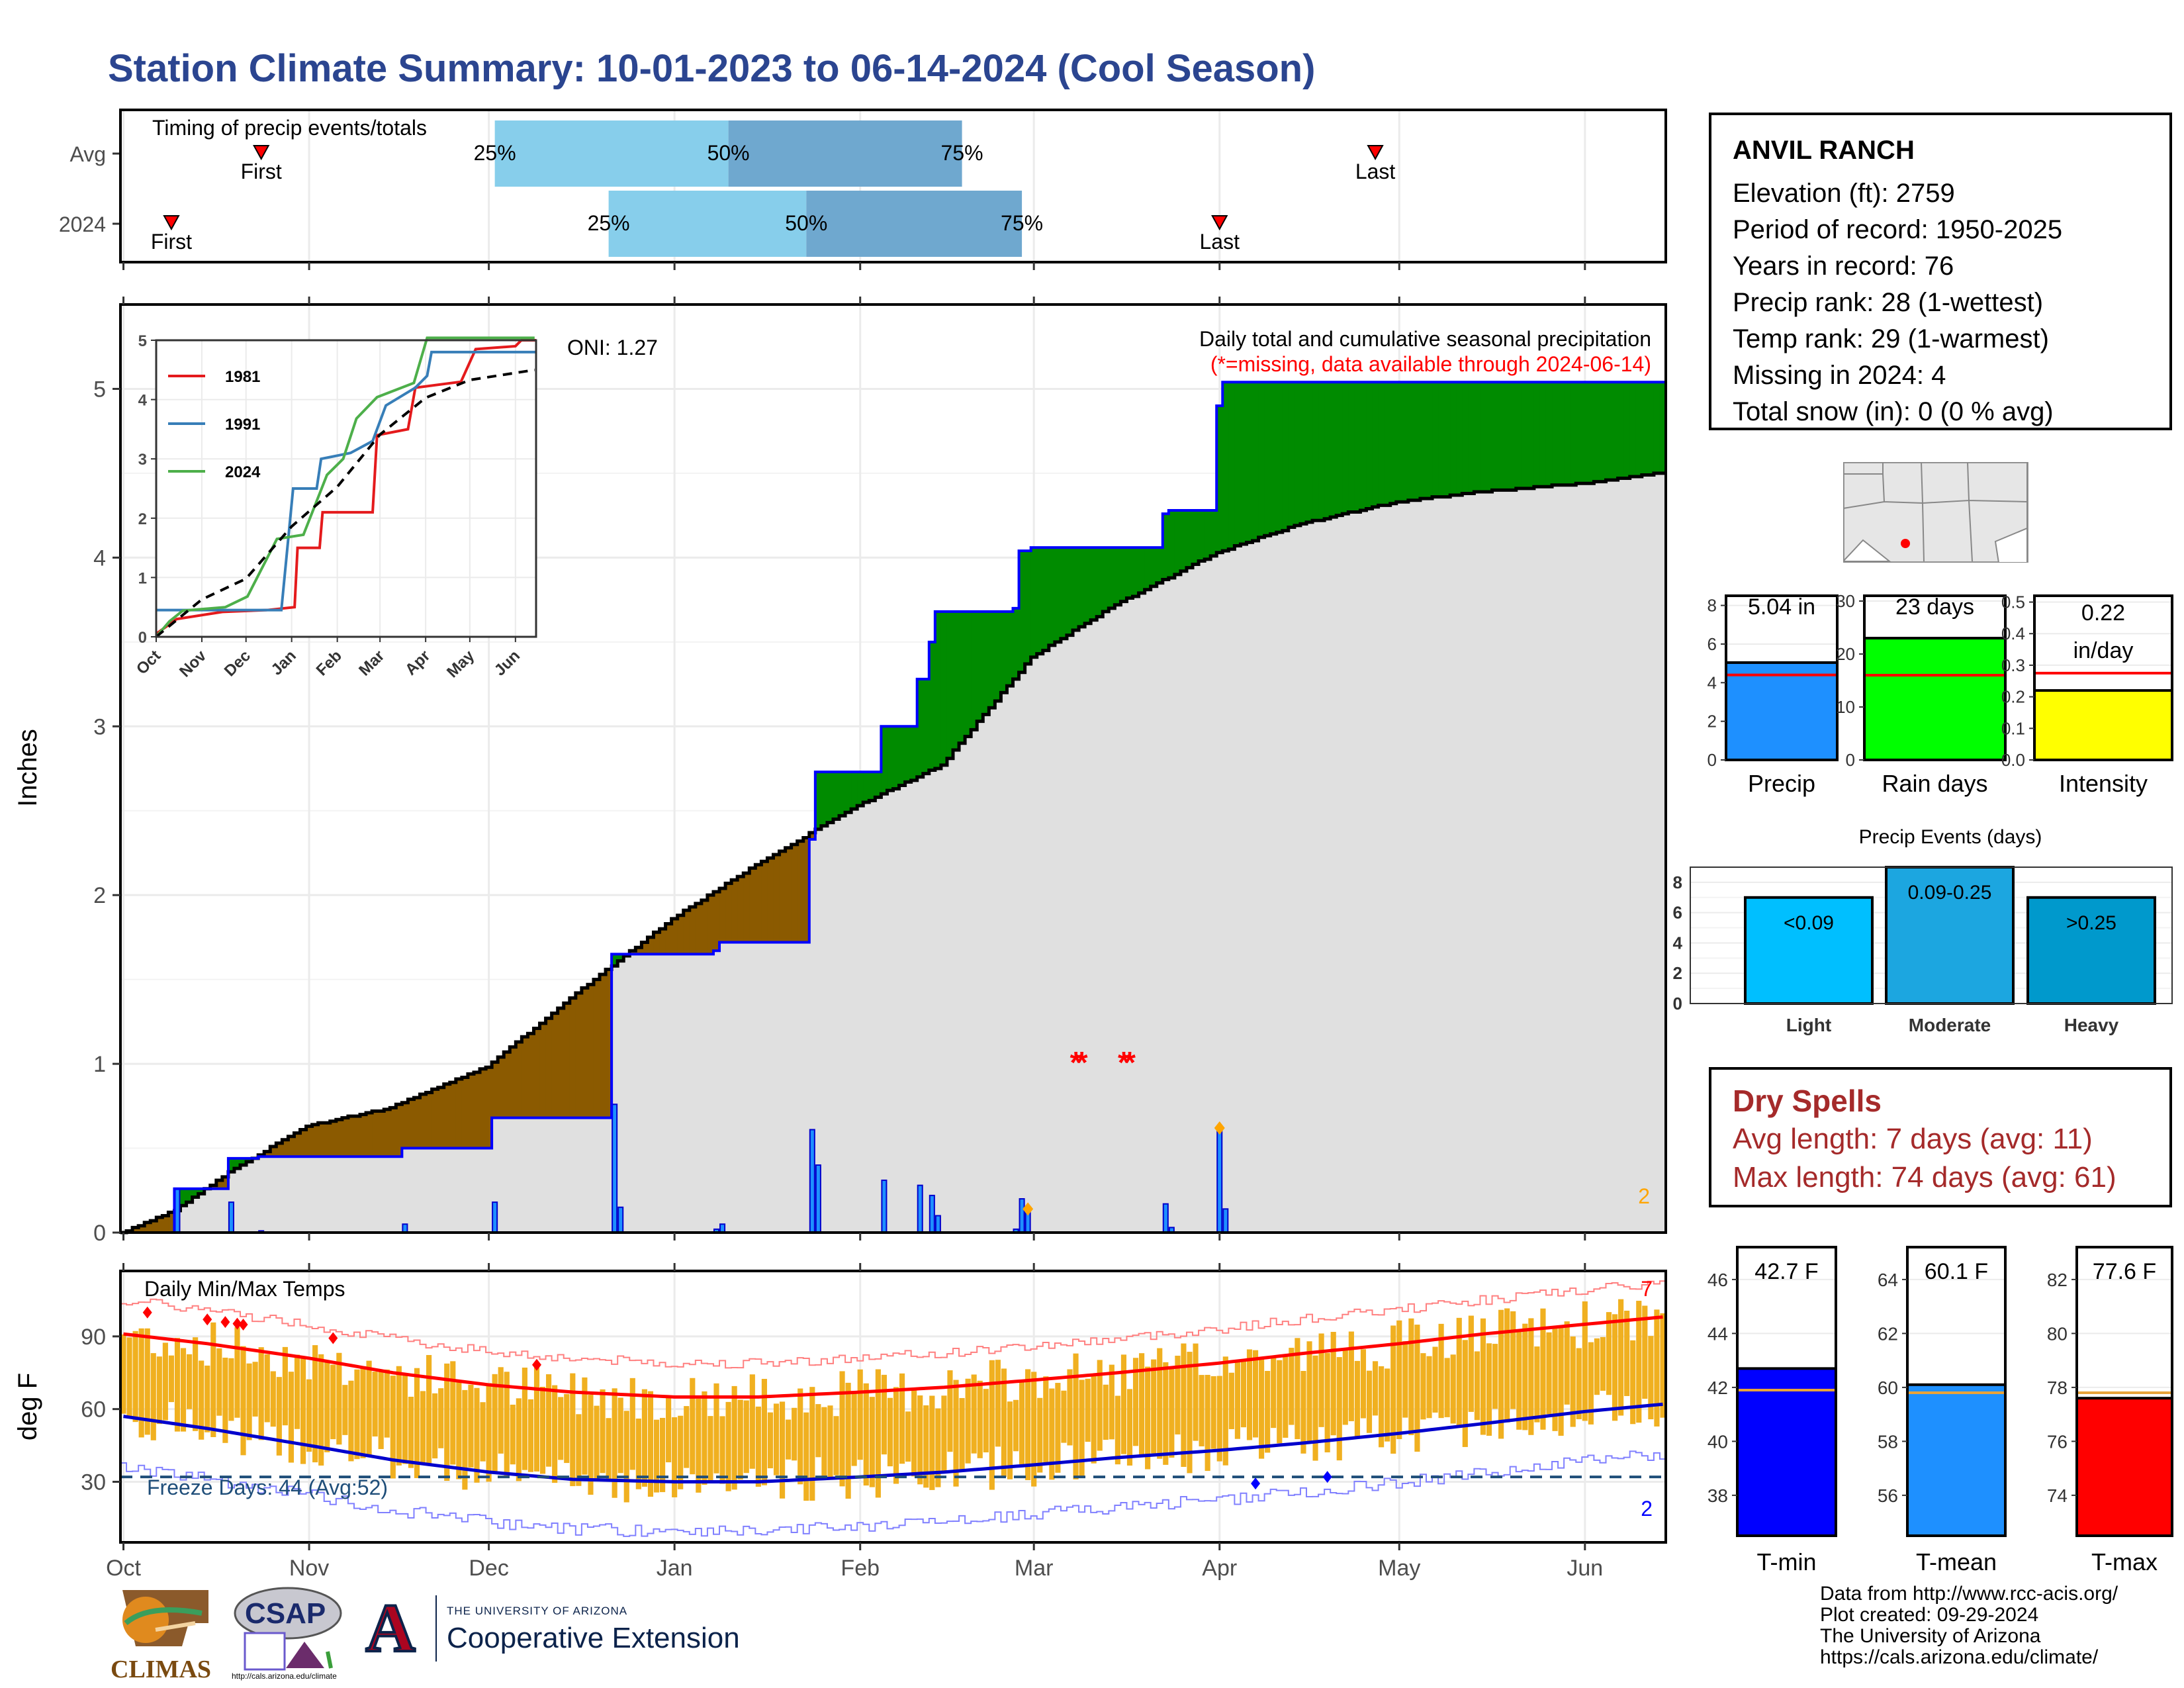  Describe the element at coordinates (1888, 1495) in the screenshot. I see `temp-season-ytick-label: 56` at that location.